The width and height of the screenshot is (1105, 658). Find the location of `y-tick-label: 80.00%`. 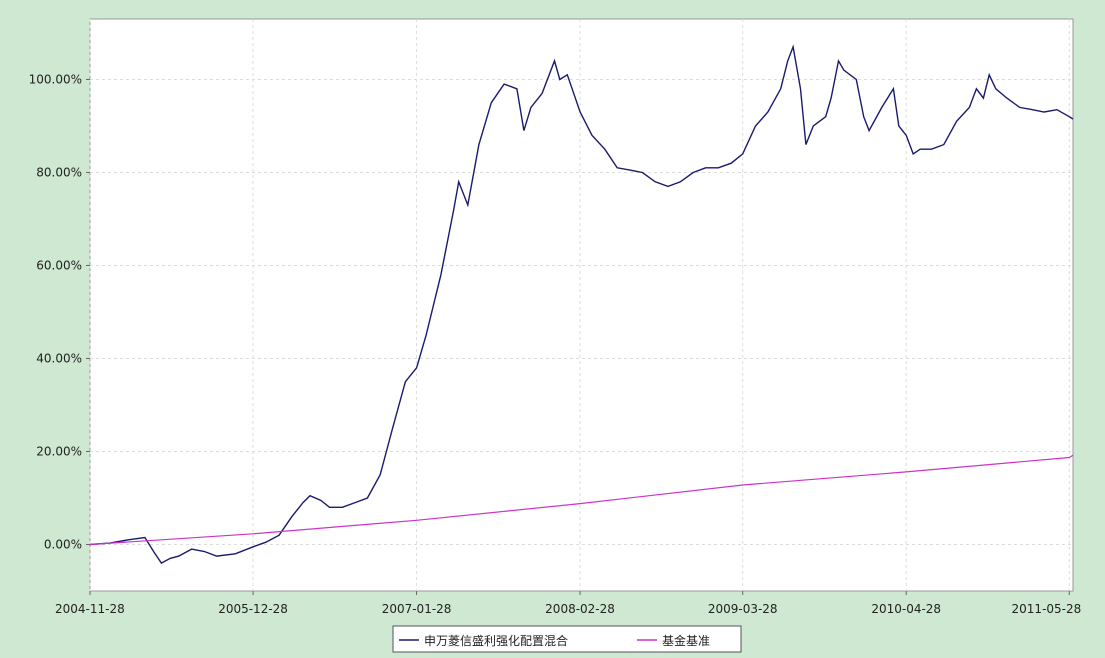

y-tick-label: 80.00% is located at coordinates (59, 172).